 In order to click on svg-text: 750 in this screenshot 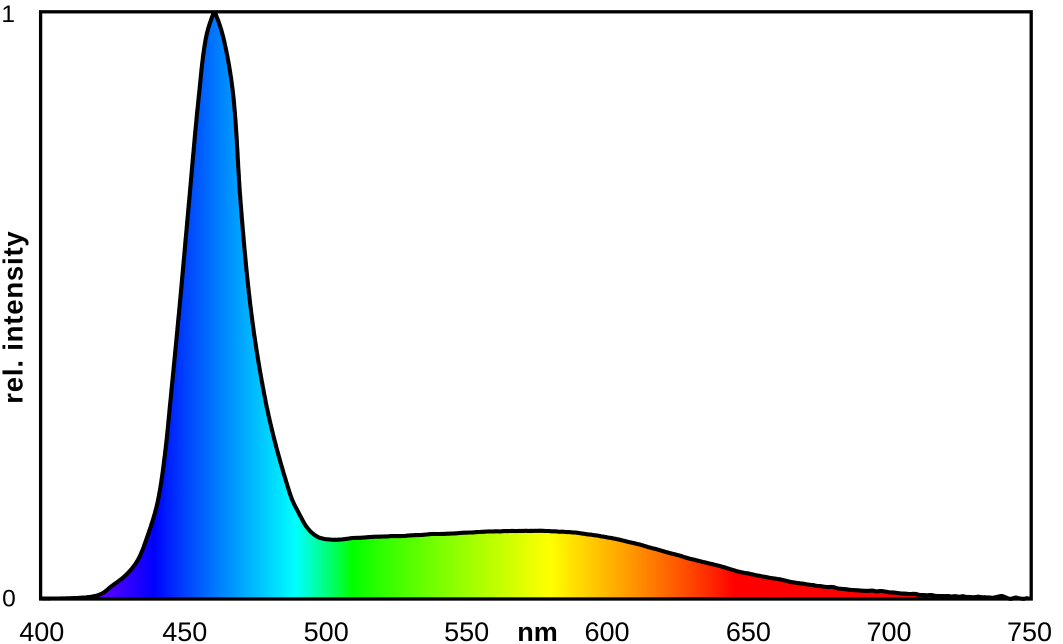, I will do `click(1029, 630)`.